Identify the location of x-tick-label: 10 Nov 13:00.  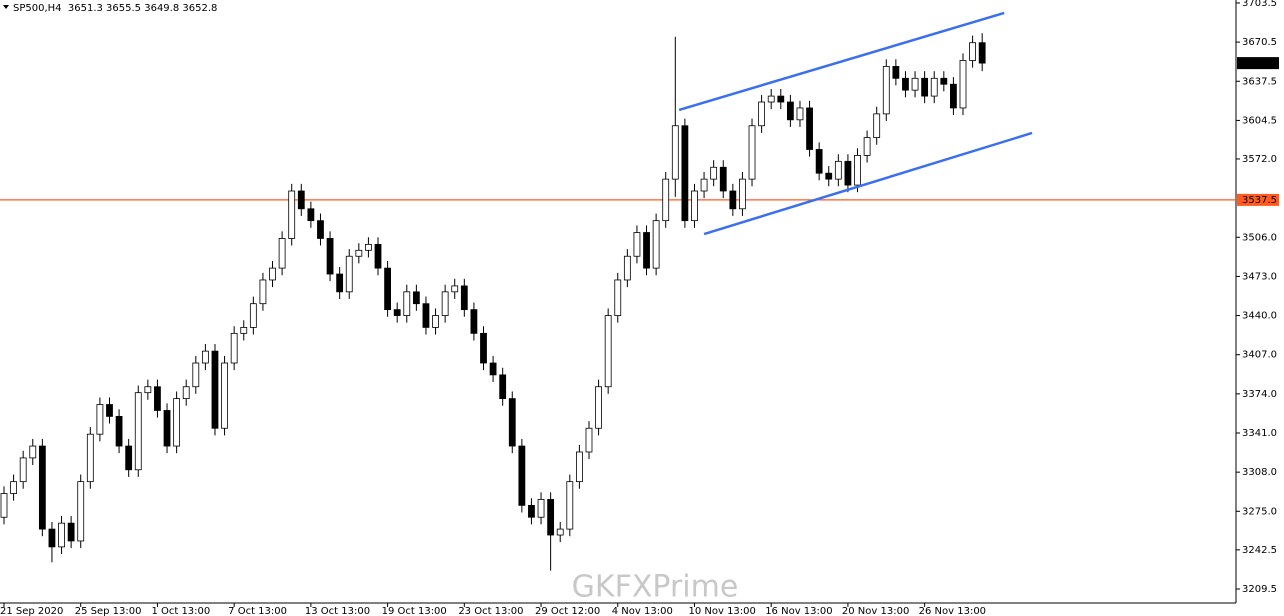
(721, 611).